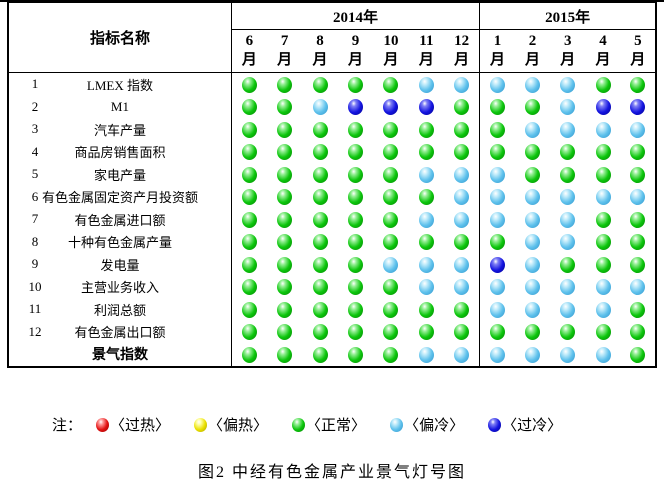 This screenshot has height=493, width=664. I want to click on indicator-name: 景气指数, so click(119, 356).